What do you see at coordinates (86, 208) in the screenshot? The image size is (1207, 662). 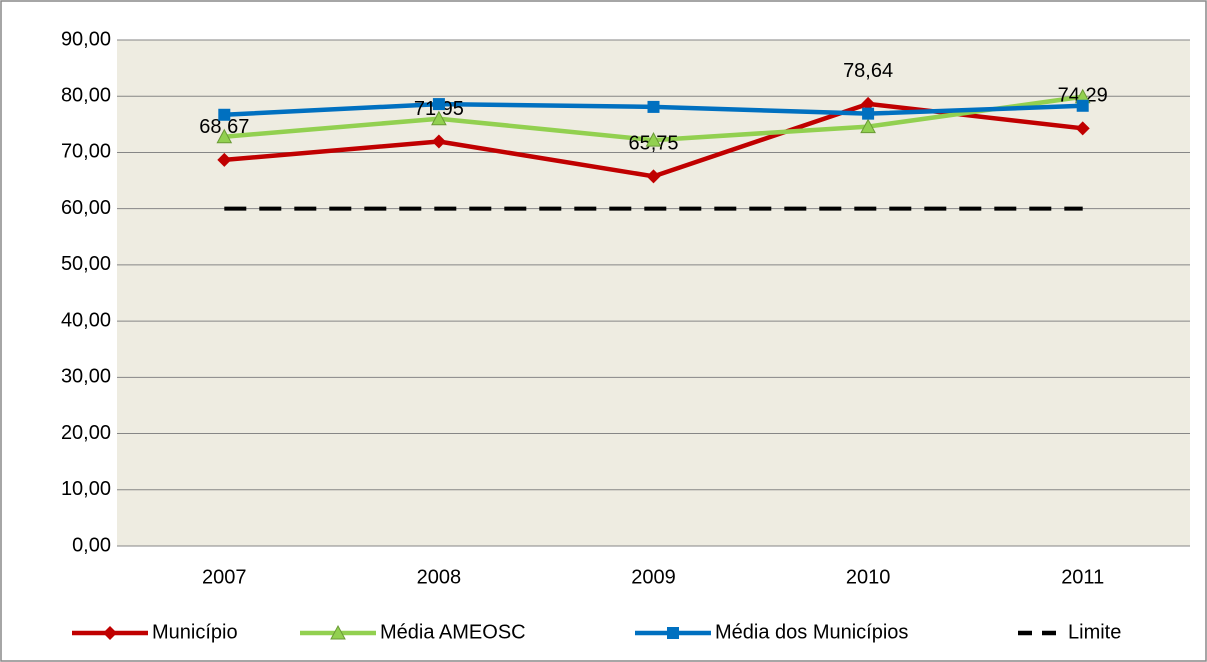 I see `y-tick-label: 60,00` at bounding box center [86, 208].